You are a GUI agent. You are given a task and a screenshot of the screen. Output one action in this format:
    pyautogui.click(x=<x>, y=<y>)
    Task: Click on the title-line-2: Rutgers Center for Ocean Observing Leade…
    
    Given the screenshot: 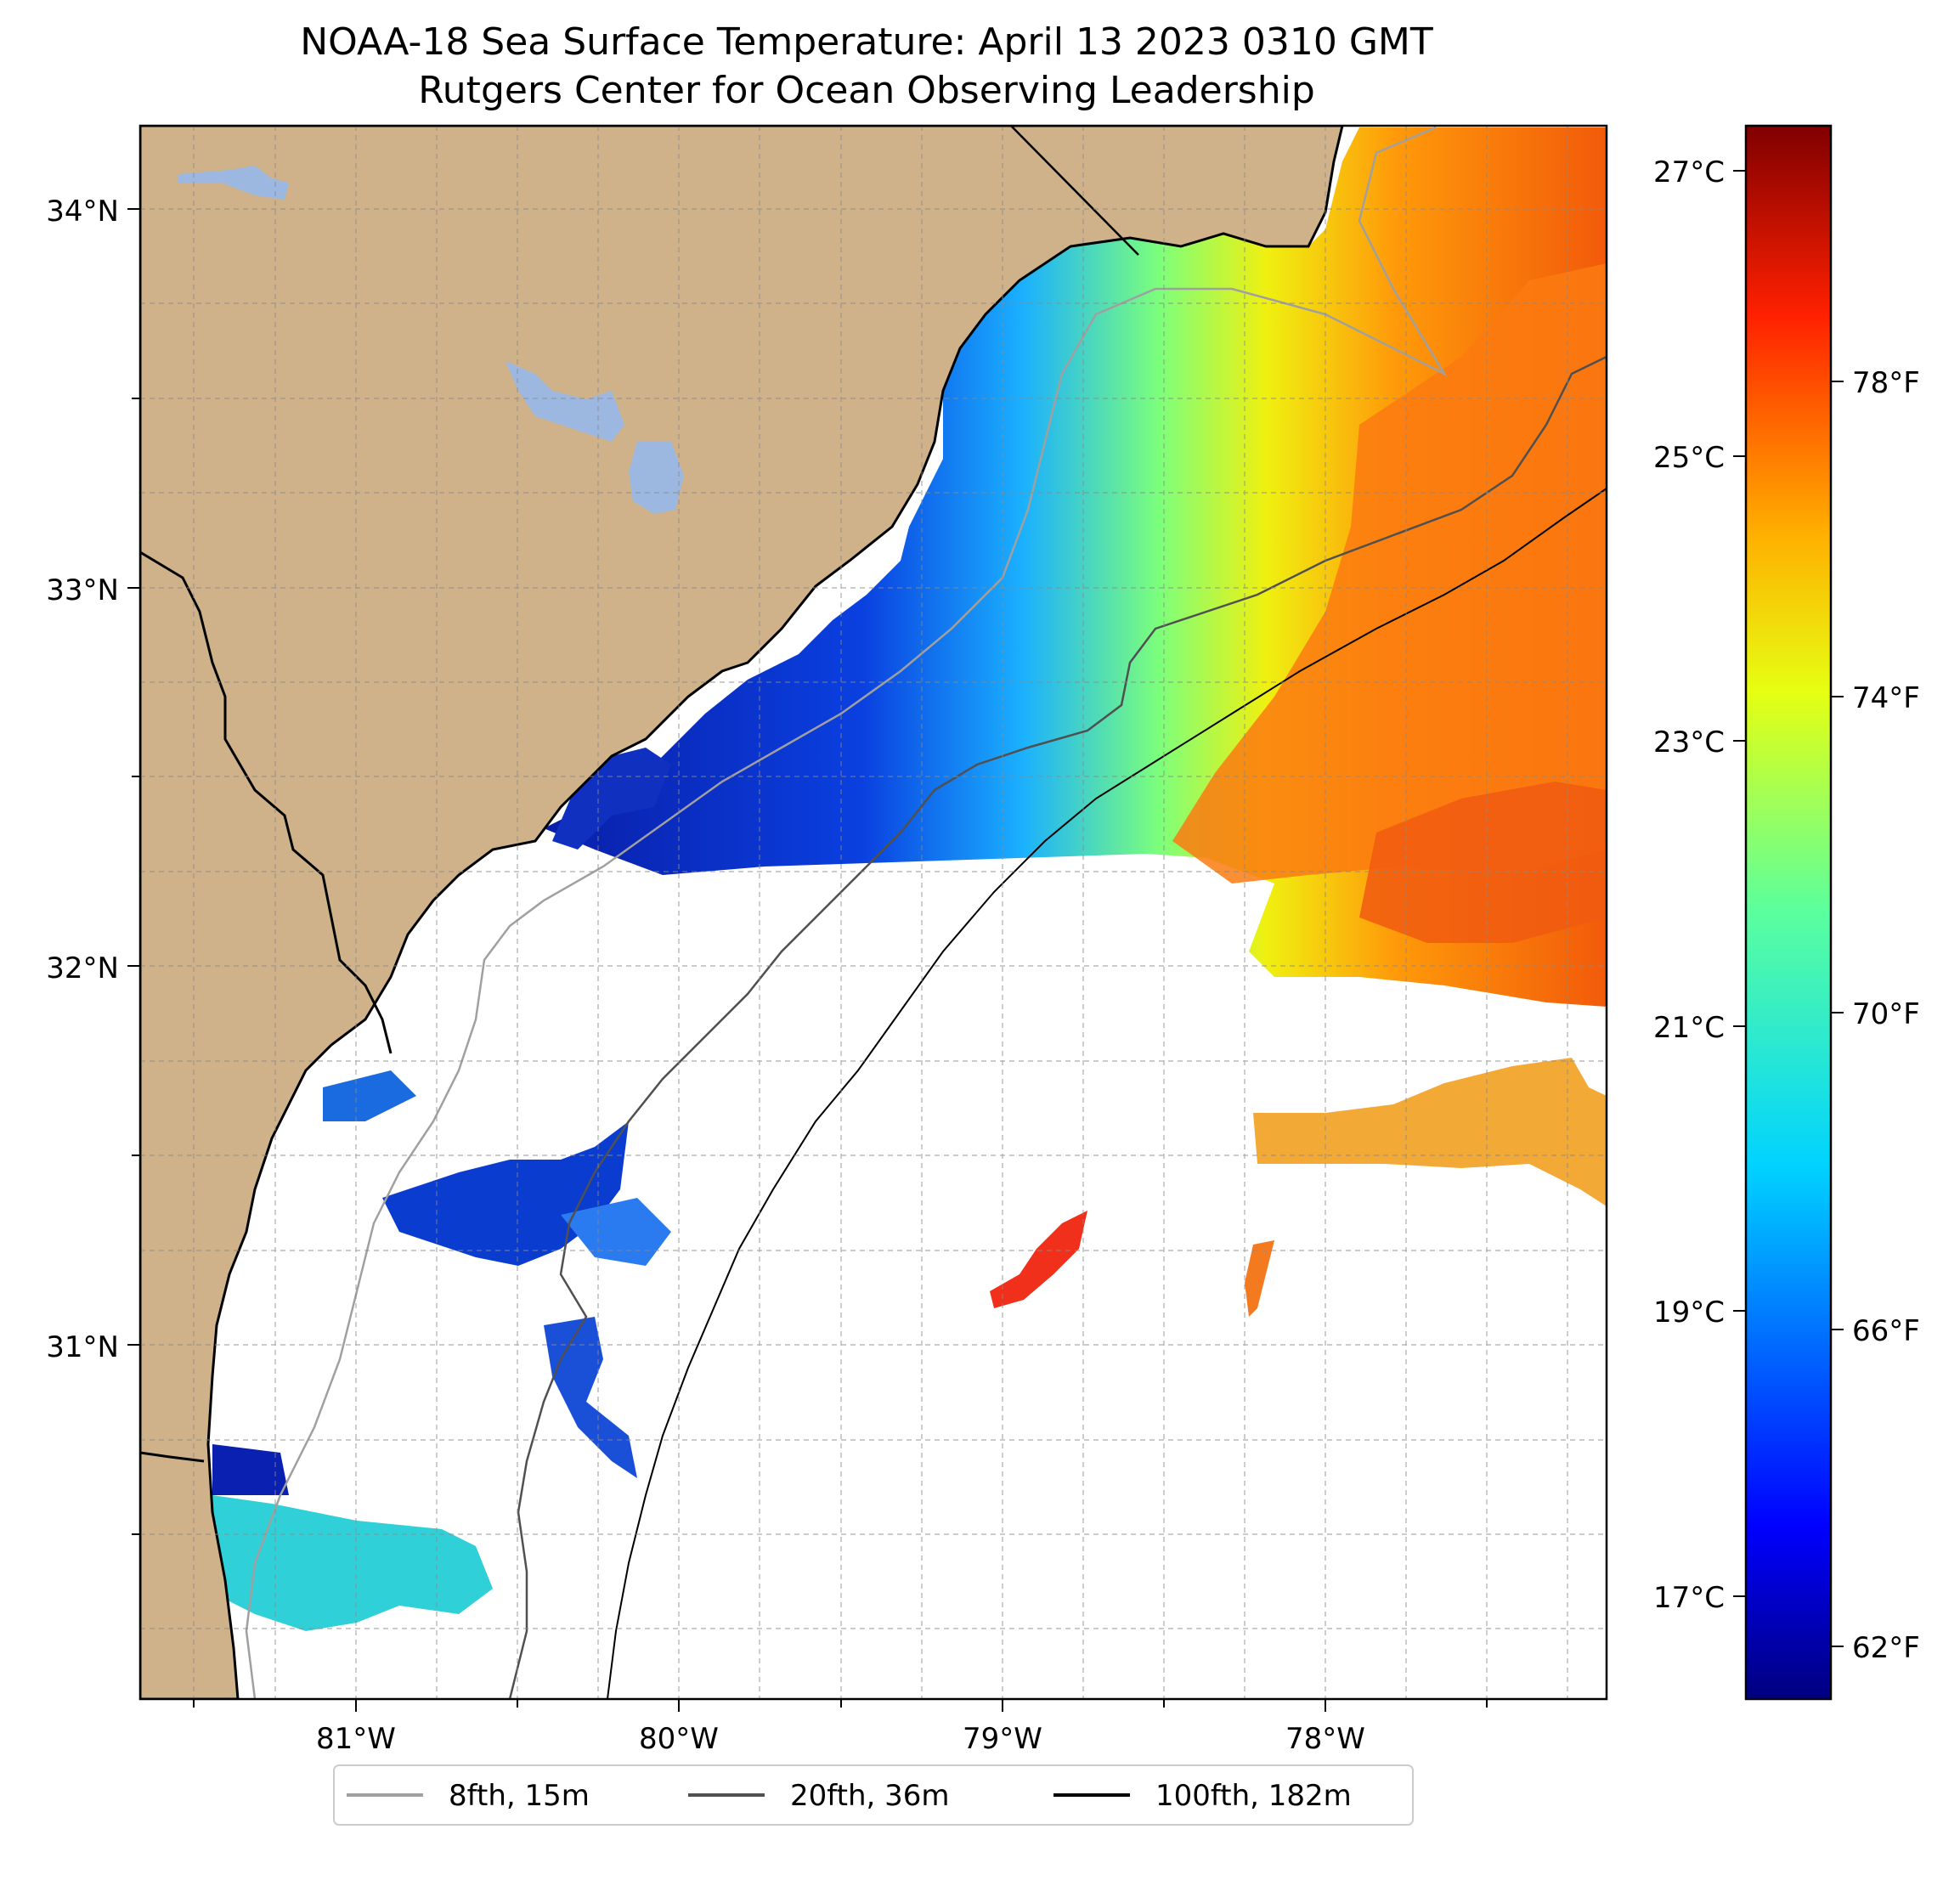 What is the action you would take?
    pyautogui.click(x=867, y=91)
    